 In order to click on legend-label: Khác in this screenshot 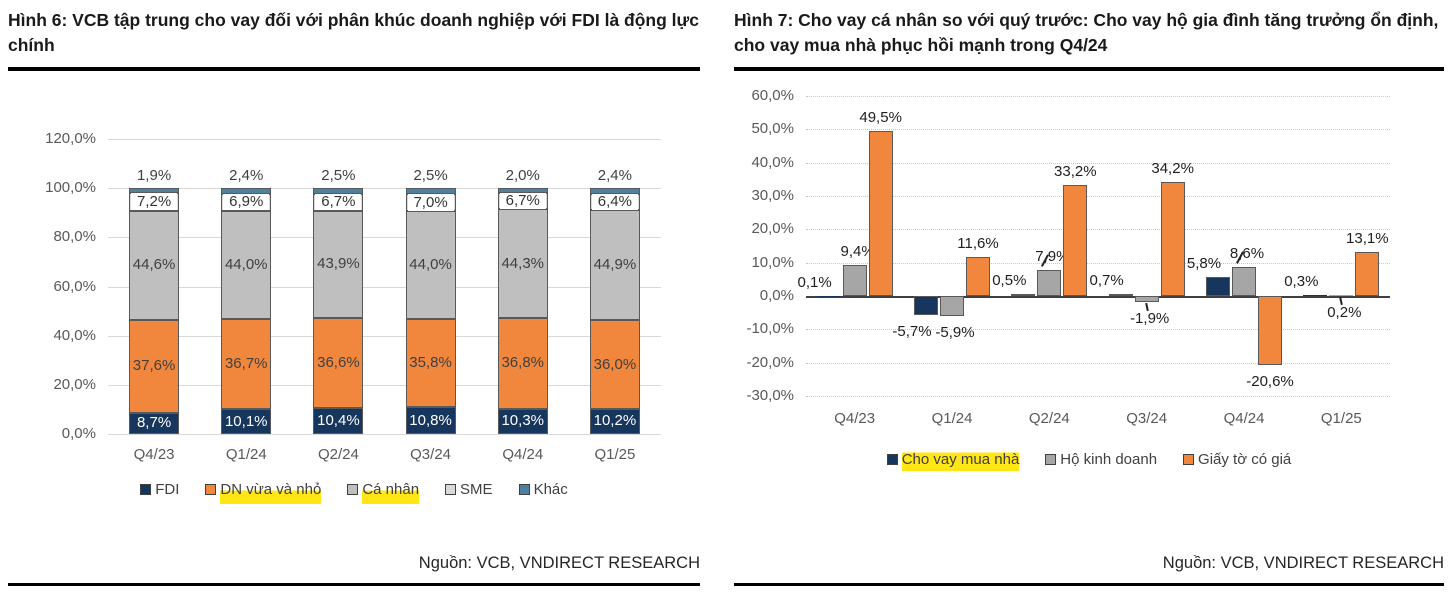, I will do `click(550, 489)`.